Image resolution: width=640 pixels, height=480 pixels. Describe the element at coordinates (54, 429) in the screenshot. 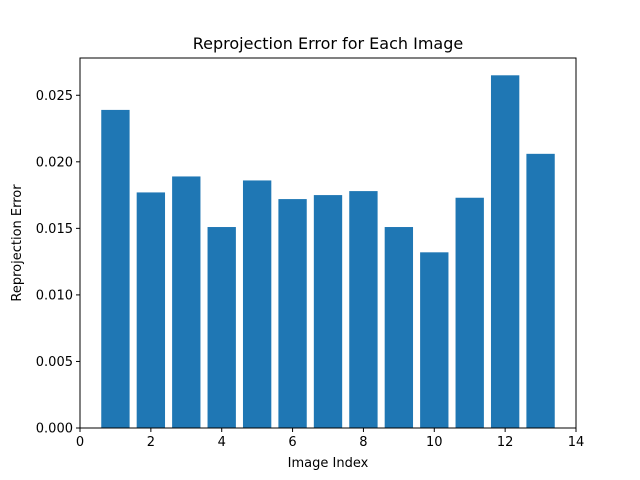

I see `y-tick-label: 0.000` at that location.